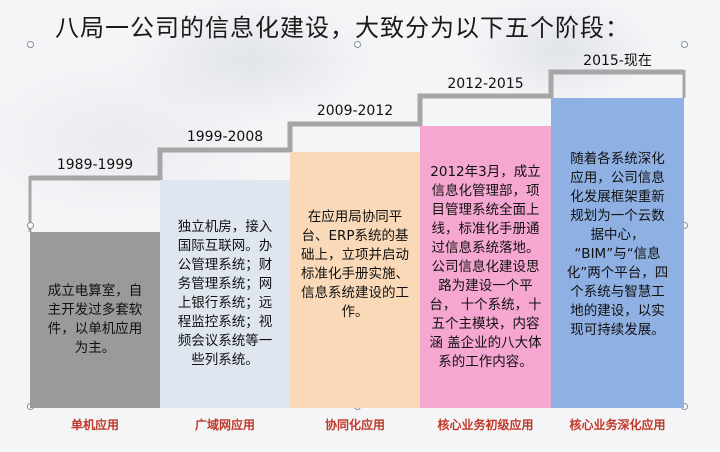 Image resolution: width=720 pixels, height=452 pixels. I want to click on stage-3-name: 协同化应用, so click(354, 425).